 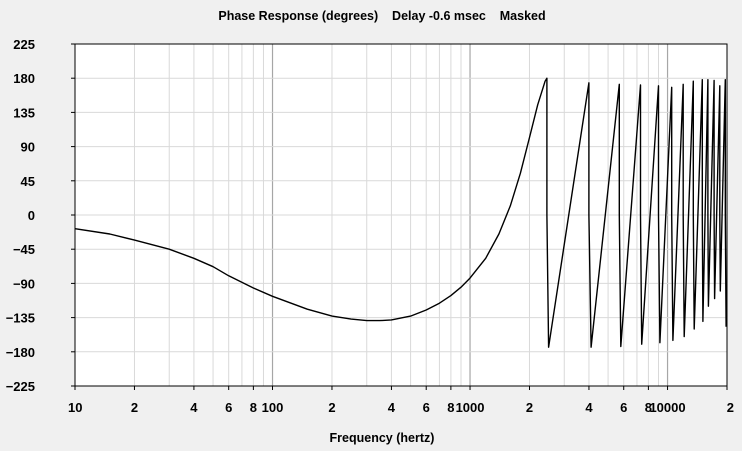 I want to click on x-tick-label: 10, so click(x=75, y=407).